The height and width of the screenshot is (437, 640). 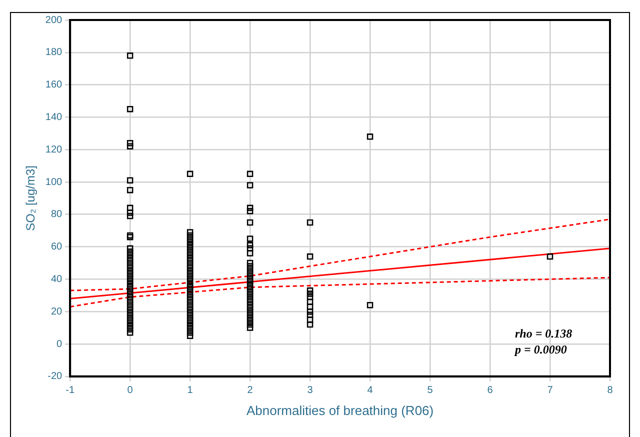 What do you see at coordinates (56, 247) in the screenshot?
I see `y-tick-label: 60` at bounding box center [56, 247].